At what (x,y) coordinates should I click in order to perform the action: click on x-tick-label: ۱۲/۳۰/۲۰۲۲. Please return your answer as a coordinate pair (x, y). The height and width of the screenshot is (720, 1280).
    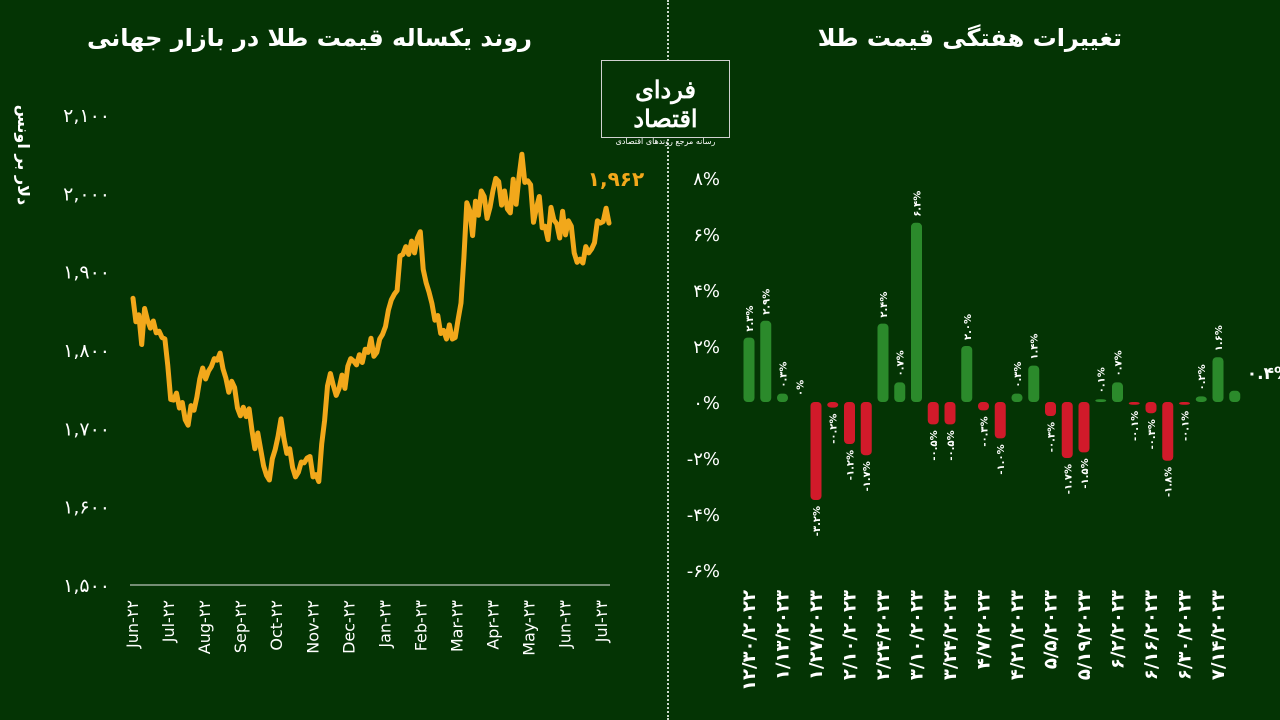
    Looking at the image, I should click on (749, 640).